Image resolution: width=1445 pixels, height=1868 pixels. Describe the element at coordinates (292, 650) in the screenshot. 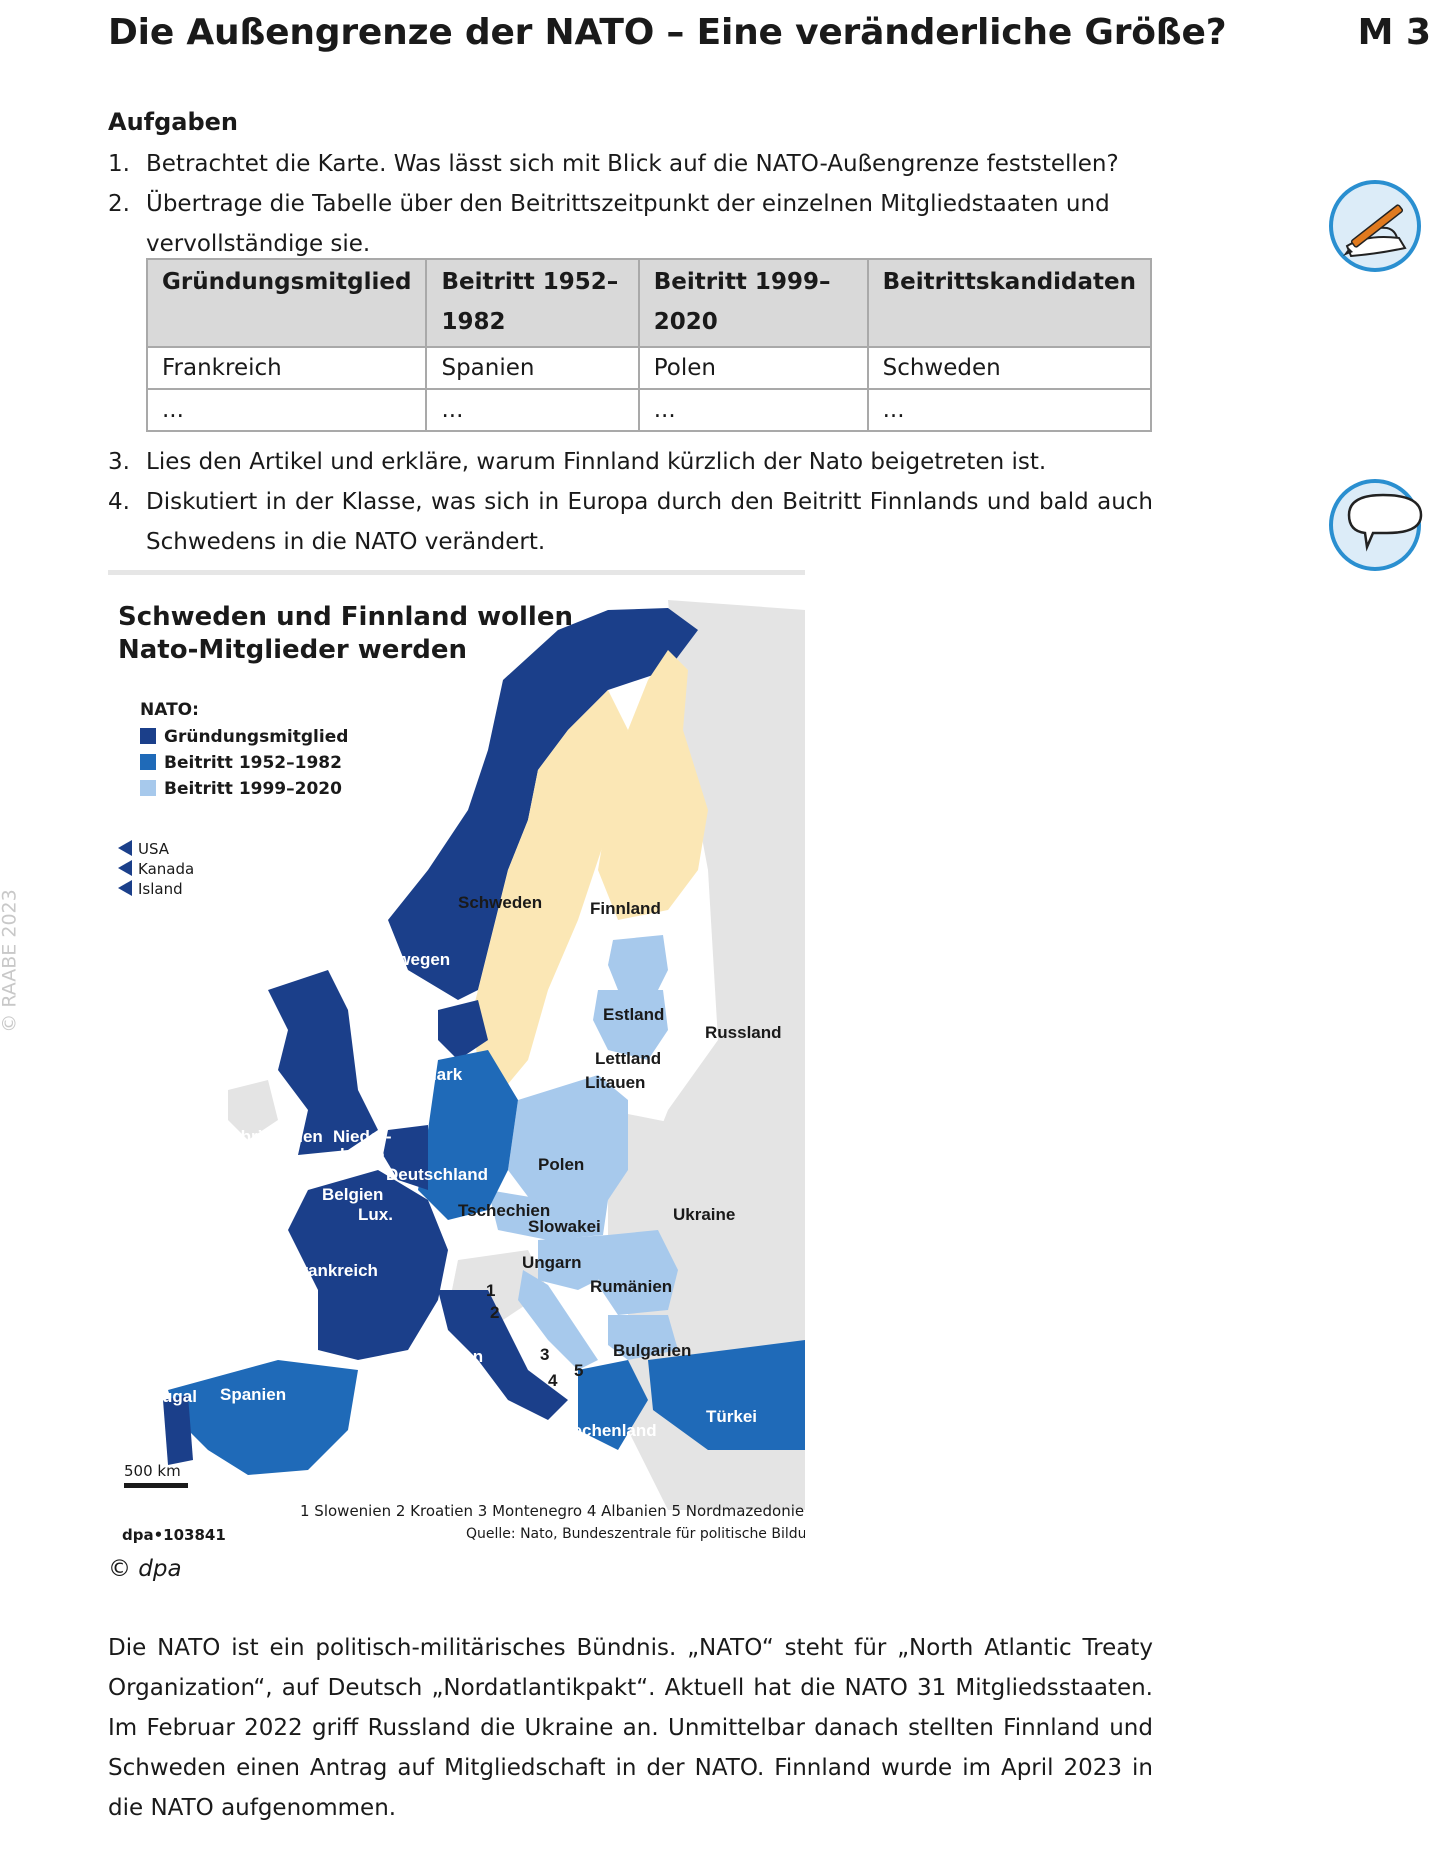

I see `map-title-line2: Nato-Mitglieder werden` at that location.